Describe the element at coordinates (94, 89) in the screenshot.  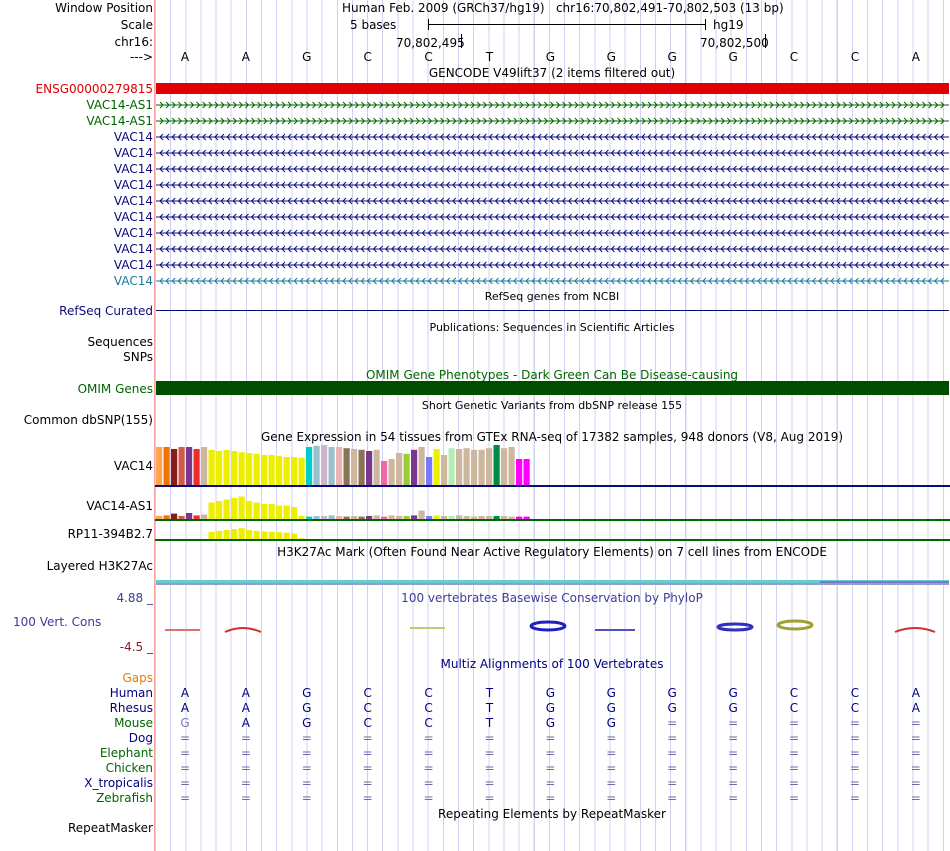
I see `gencode-item-label: ENSG00000279815` at that location.